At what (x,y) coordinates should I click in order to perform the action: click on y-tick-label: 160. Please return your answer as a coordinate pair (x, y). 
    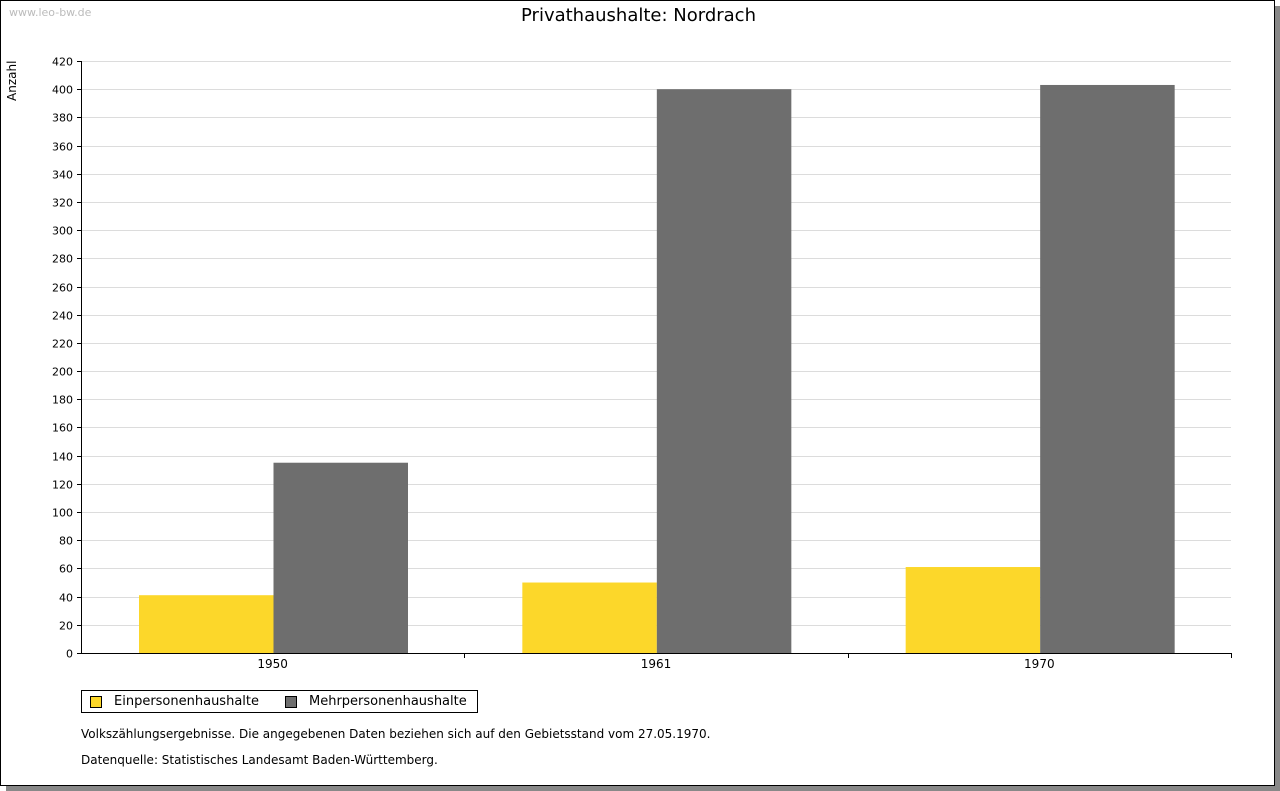
    Looking at the image, I should click on (62, 428).